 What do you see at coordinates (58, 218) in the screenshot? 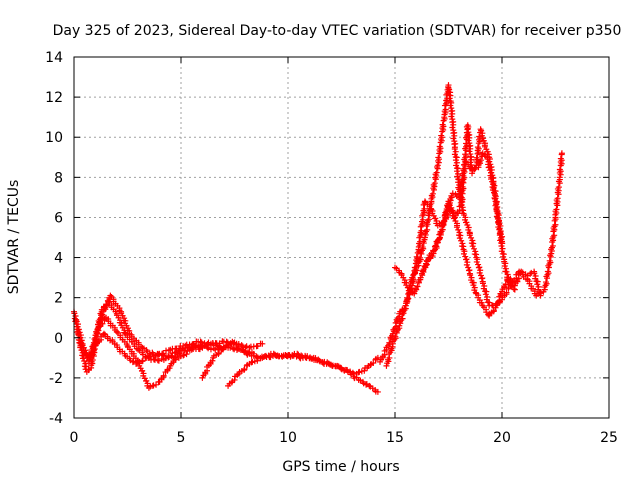
I see `y-tick-label: 6` at bounding box center [58, 218].